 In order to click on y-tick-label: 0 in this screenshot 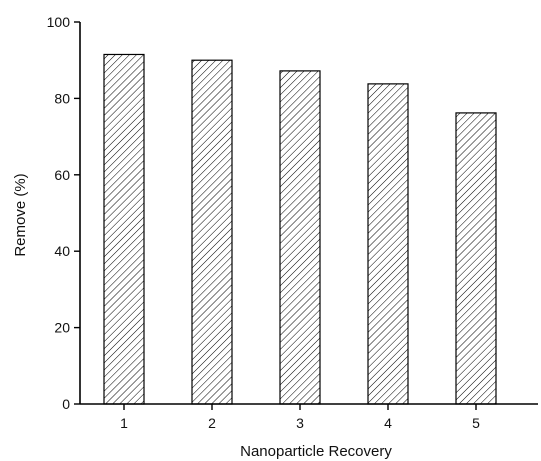, I will do `click(66, 404)`.